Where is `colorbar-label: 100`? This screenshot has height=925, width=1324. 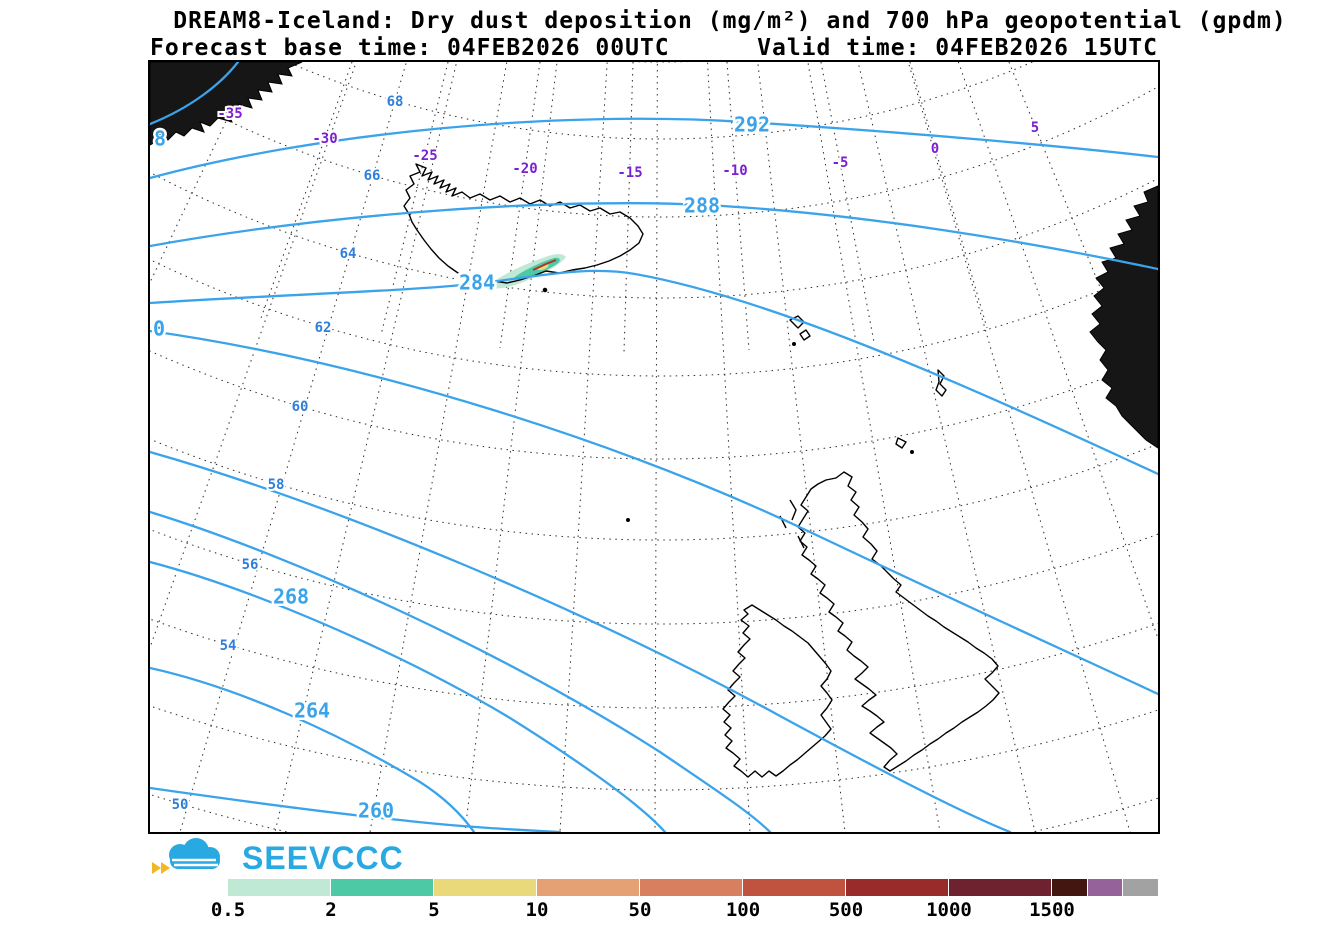 colorbar-label: 100 is located at coordinates (743, 910).